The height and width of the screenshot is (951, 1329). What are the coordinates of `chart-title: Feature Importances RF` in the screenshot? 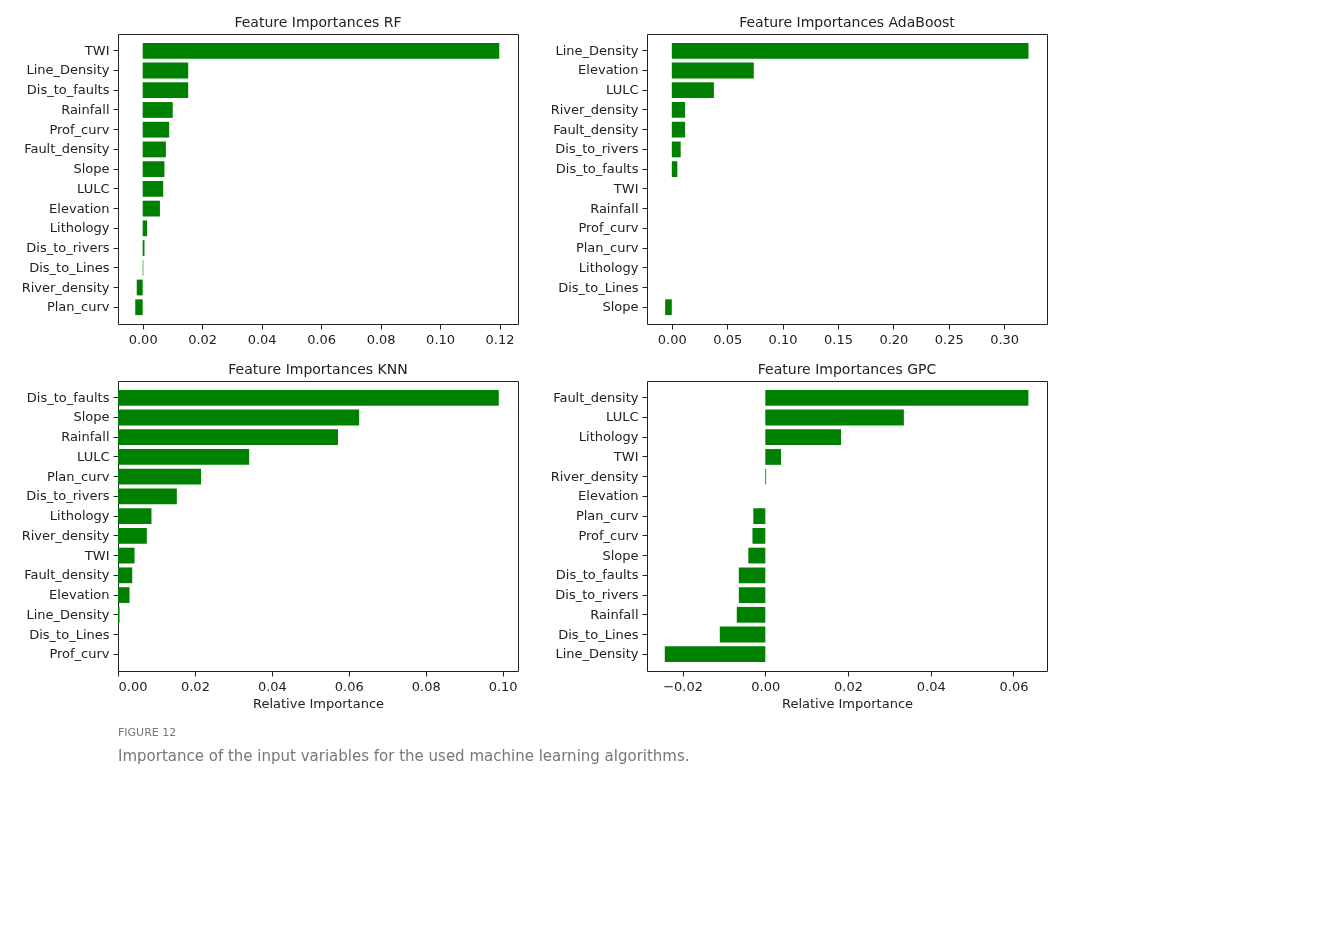 It's located at (318, 22).